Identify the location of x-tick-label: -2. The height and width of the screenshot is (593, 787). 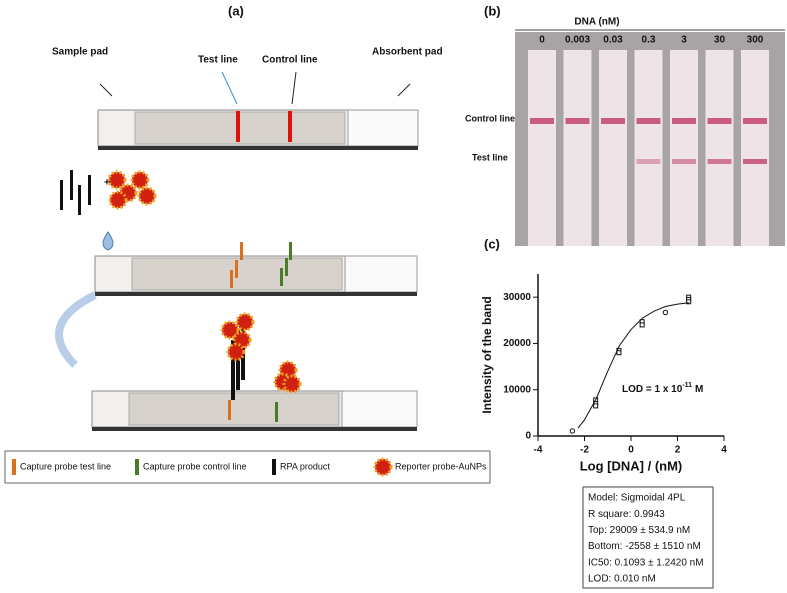
(584, 450).